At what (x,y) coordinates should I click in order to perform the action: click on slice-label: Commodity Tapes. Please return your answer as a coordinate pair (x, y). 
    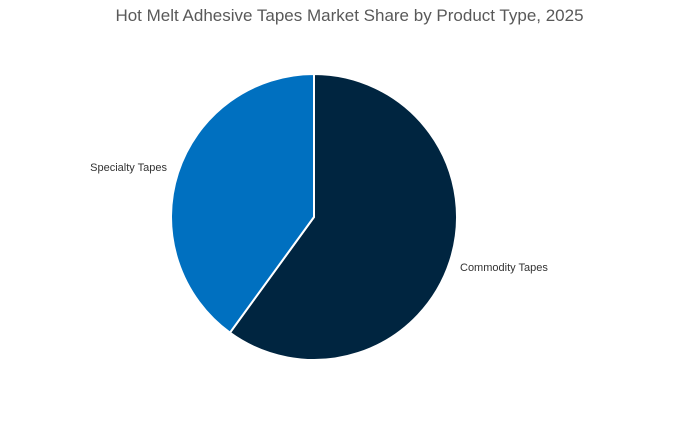
    Looking at the image, I should click on (504, 268).